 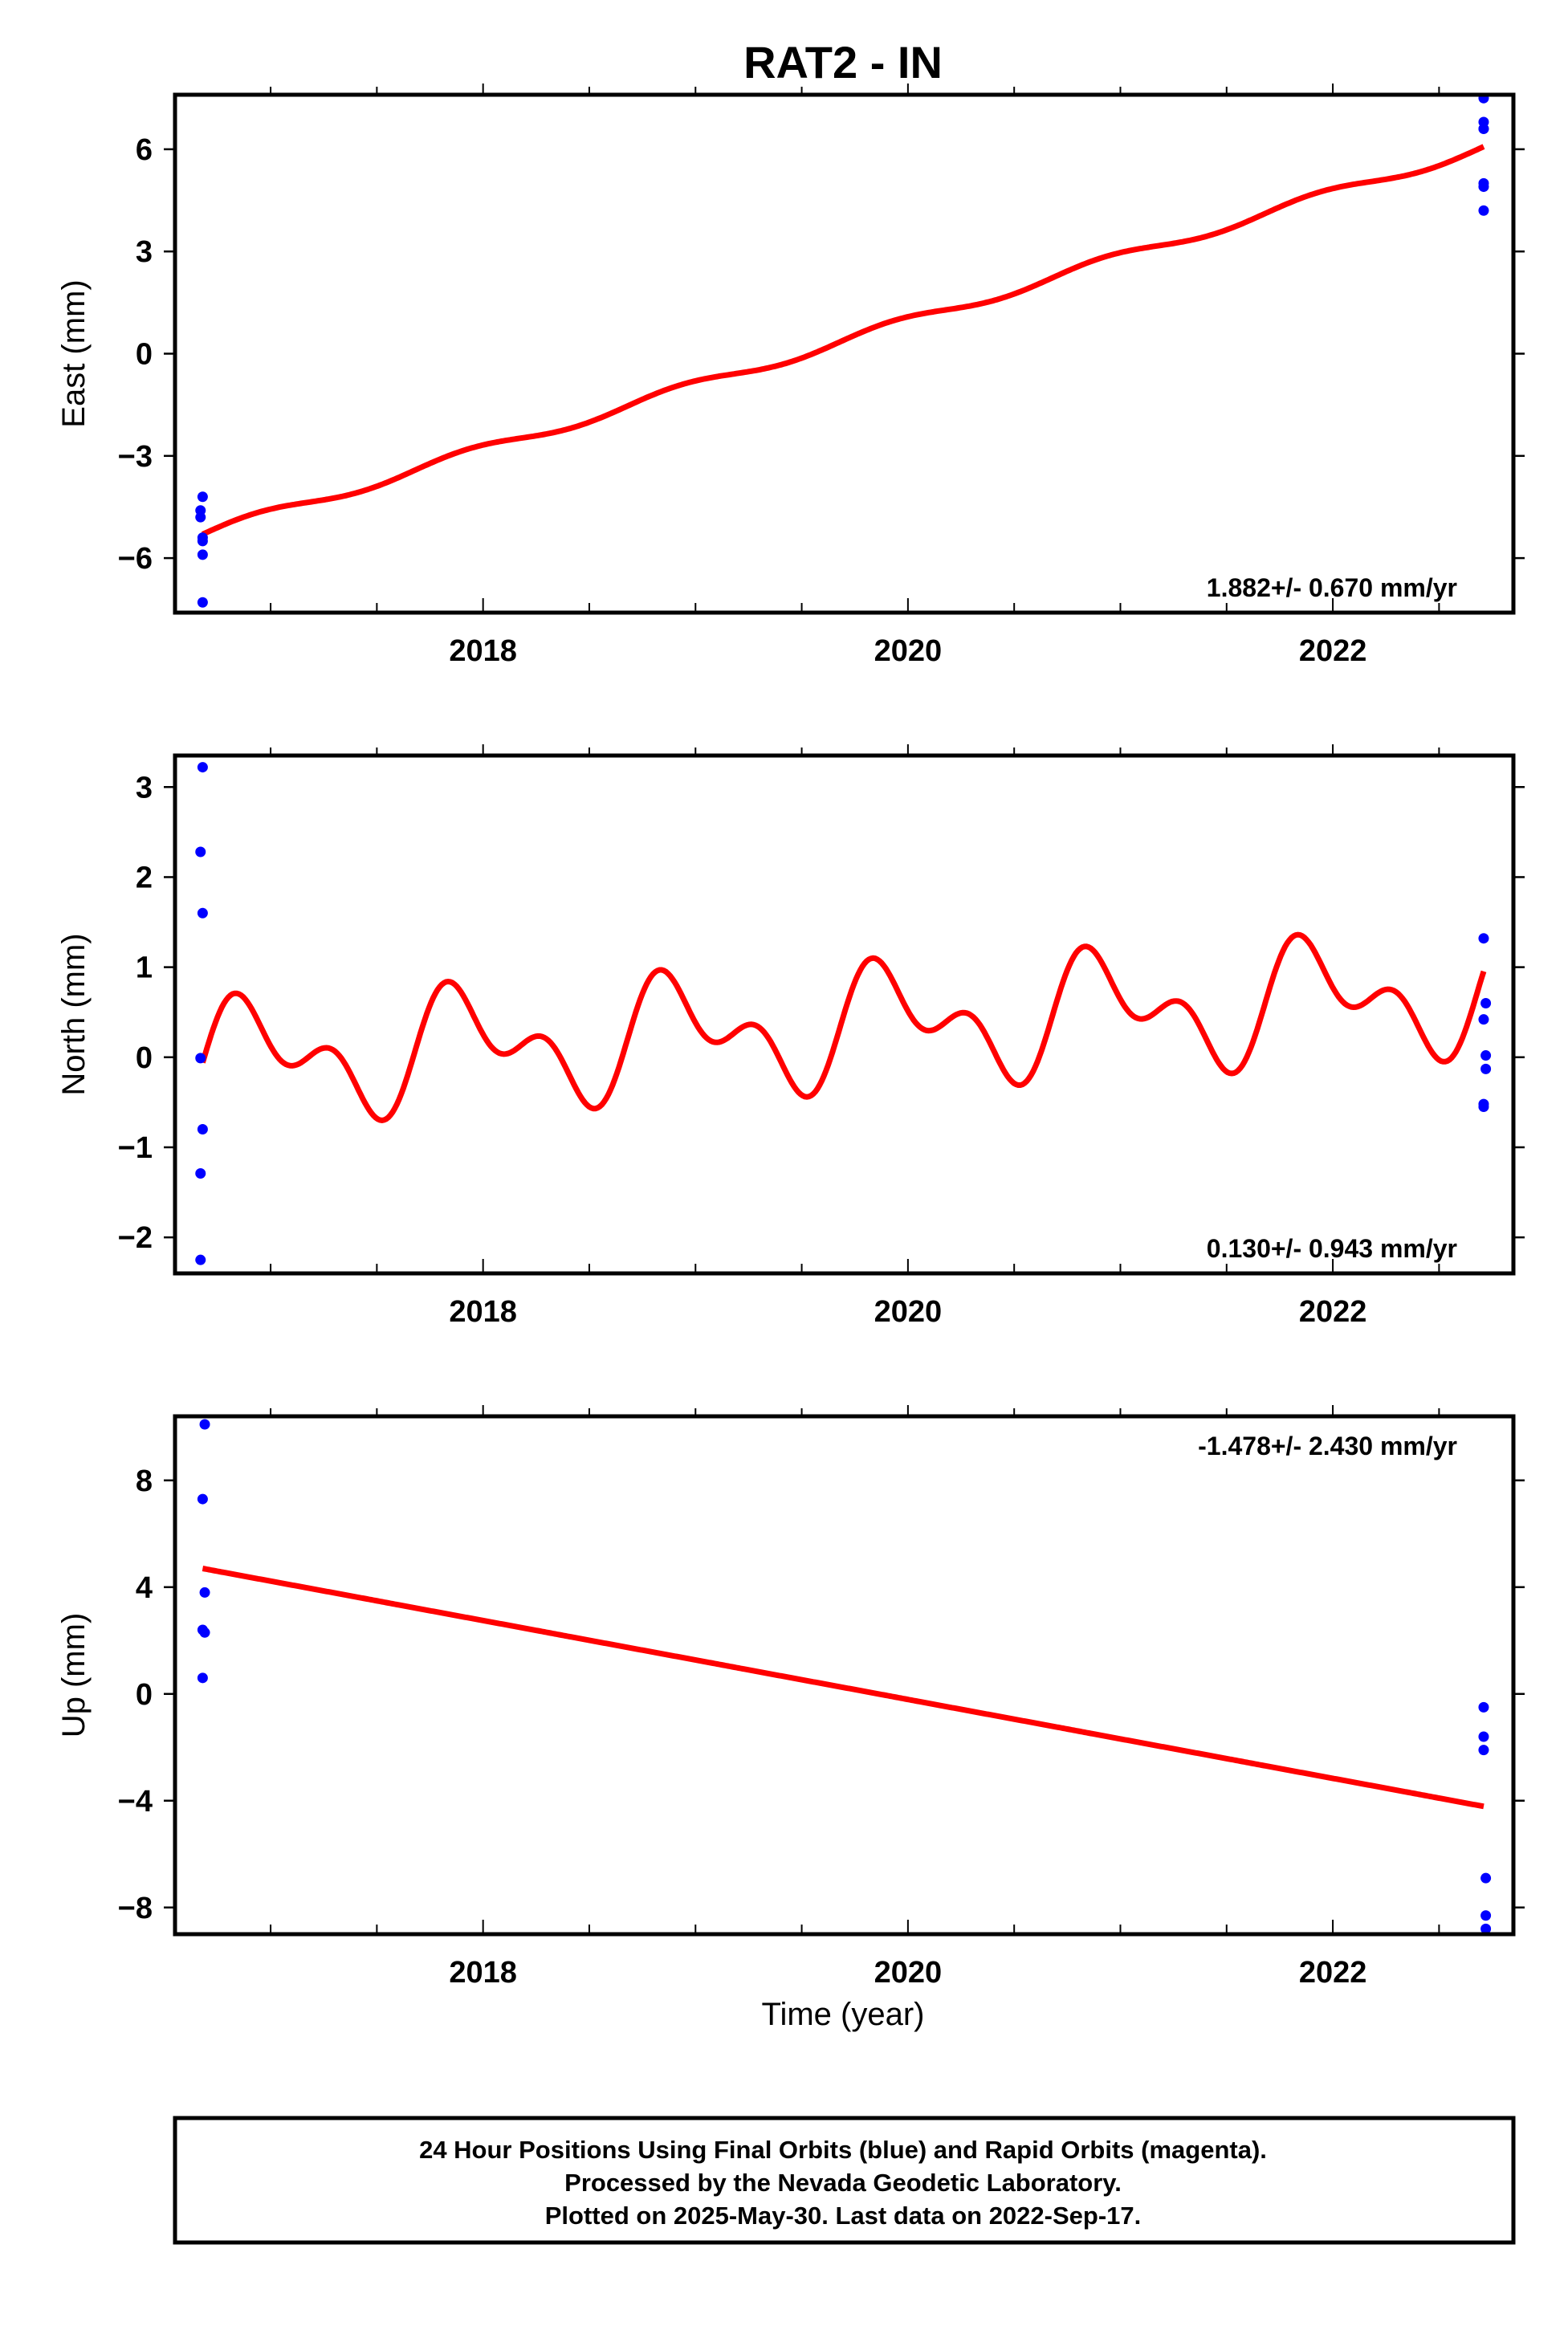 What do you see at coordinates (1327, 1446) in the screenshot?
I see `rate-annotation: -1.478+/- 2.430 mm/yr` at bounding box center [1327, 1446].